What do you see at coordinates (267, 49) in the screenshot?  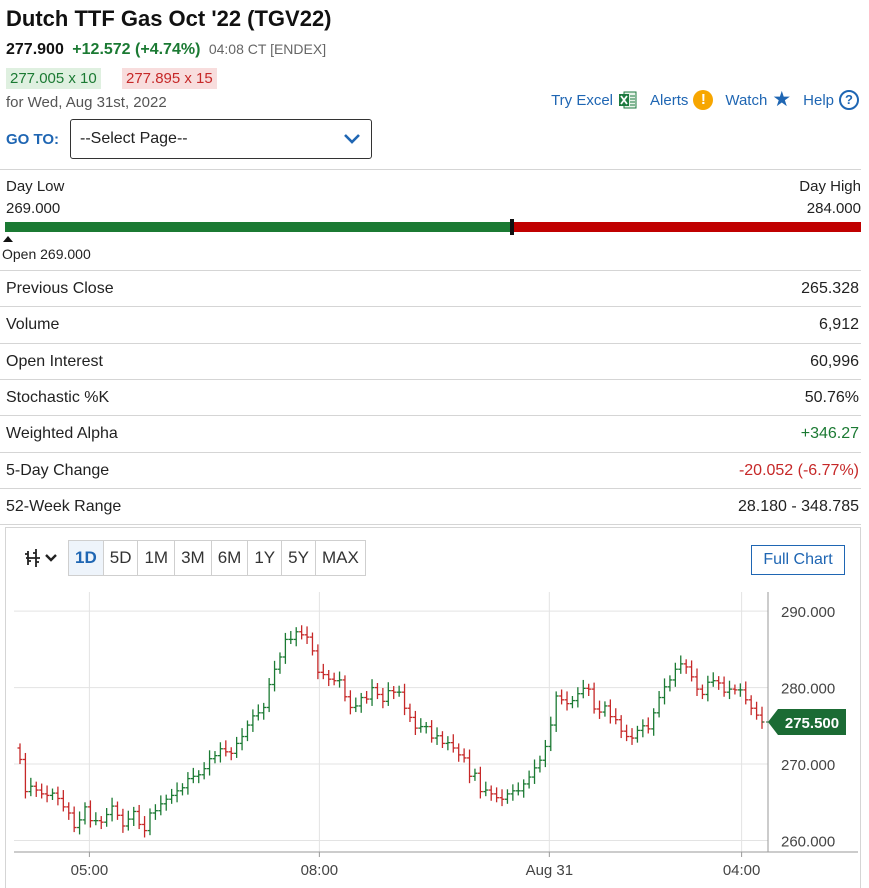 I see `quote-time: 04:08 CT [ENDEX]` at bounding box center [267, 49].